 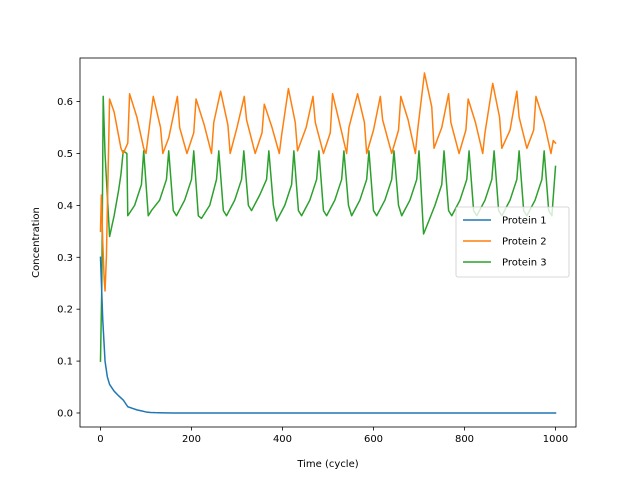 I want to click on x-axis-label: Time (cycle), so click(x=327, y=464).